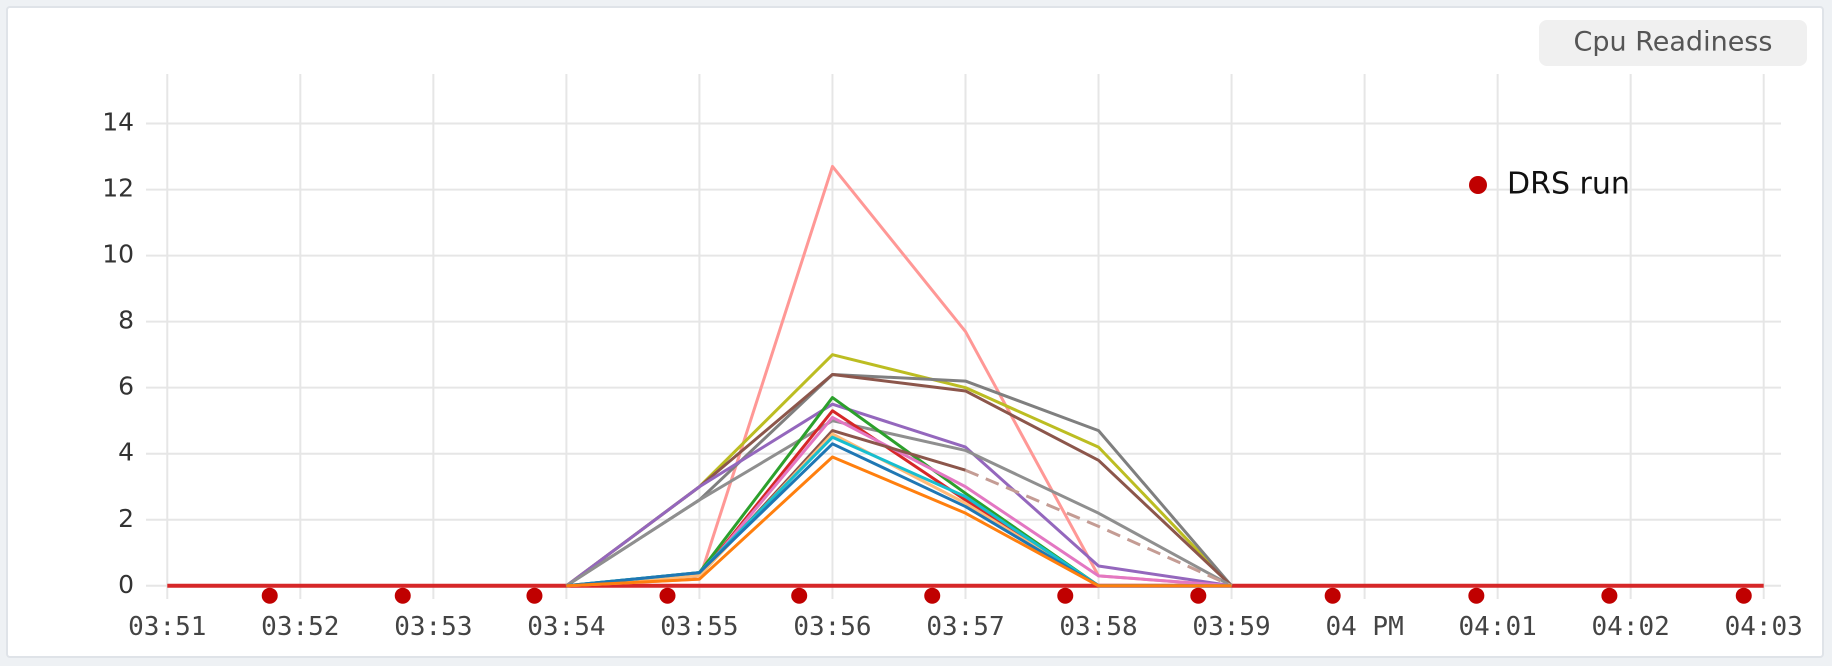  Describe the element at coordinates (126, 452) in the screenshot. I see `y-tick-label: 4` at that location.